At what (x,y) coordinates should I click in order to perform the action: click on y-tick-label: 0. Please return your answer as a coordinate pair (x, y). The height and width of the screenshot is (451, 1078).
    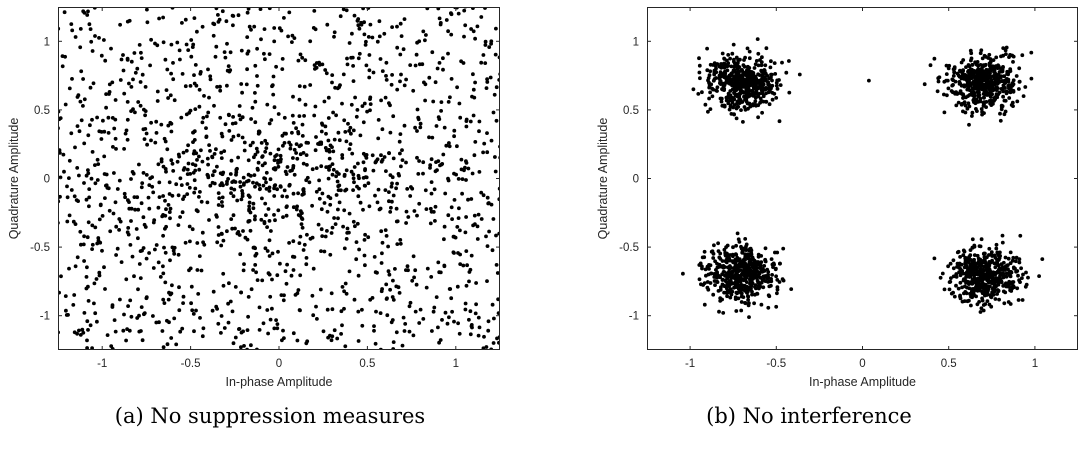
    Looking at the image, I should click on (636, 180).